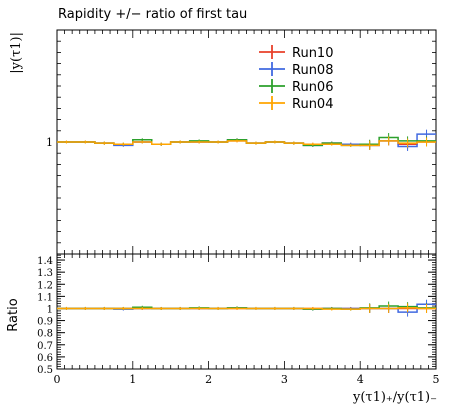 This screenshot has height=407, width=450. What do you see at coordinates (49, 142) in the screenshot?
I see `main-y-tick-label: 1` at bounding box center [49, 142].